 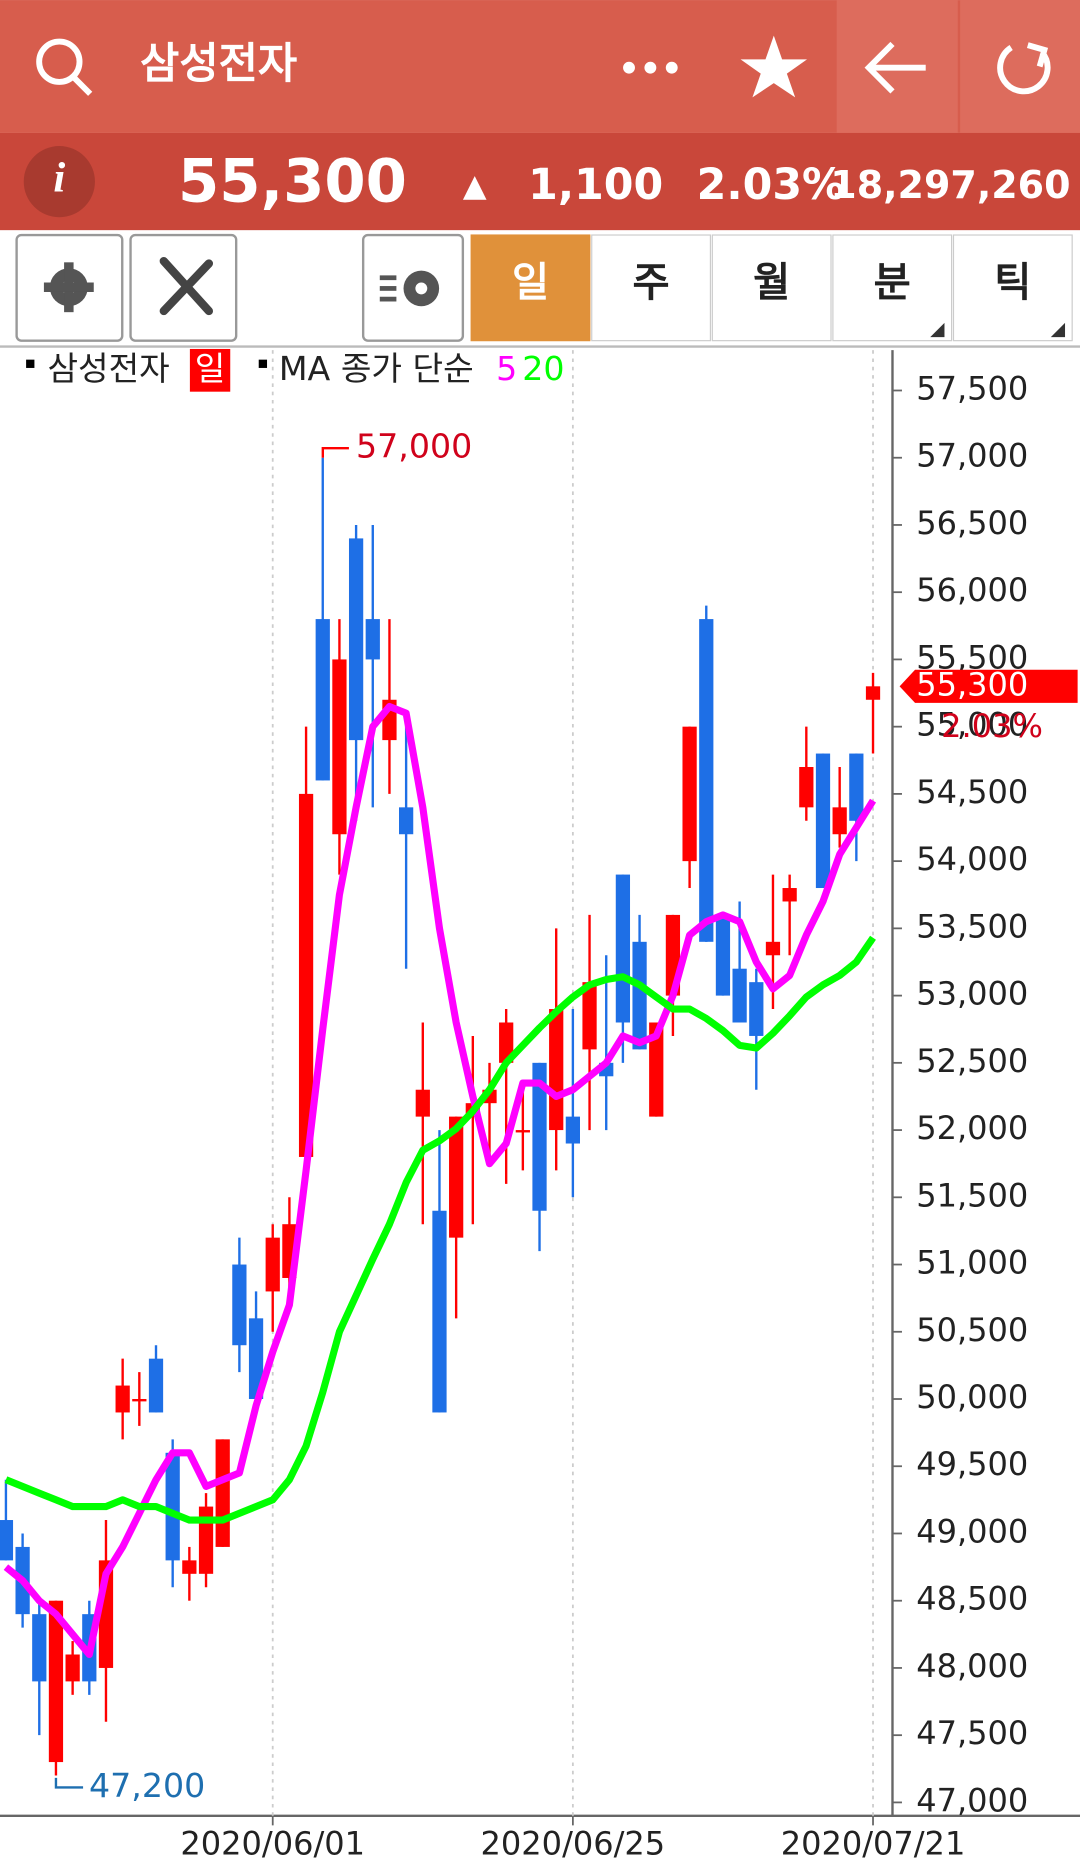 I want to click on x-tick-label: 2020/06/01, so click(x=272, y=1843).